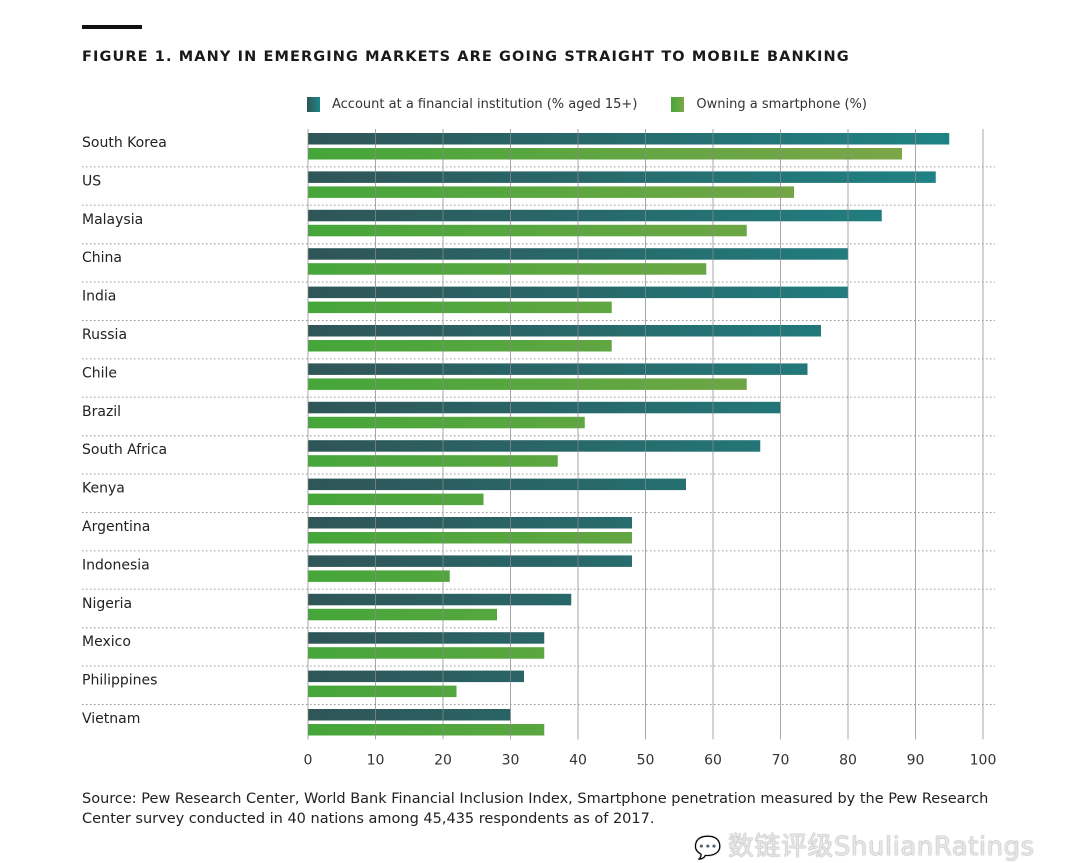  What do you see at coordinates (507, 269) in the screenshot?
I see `bar-smartphone-china` at bounding box center [507, 269].